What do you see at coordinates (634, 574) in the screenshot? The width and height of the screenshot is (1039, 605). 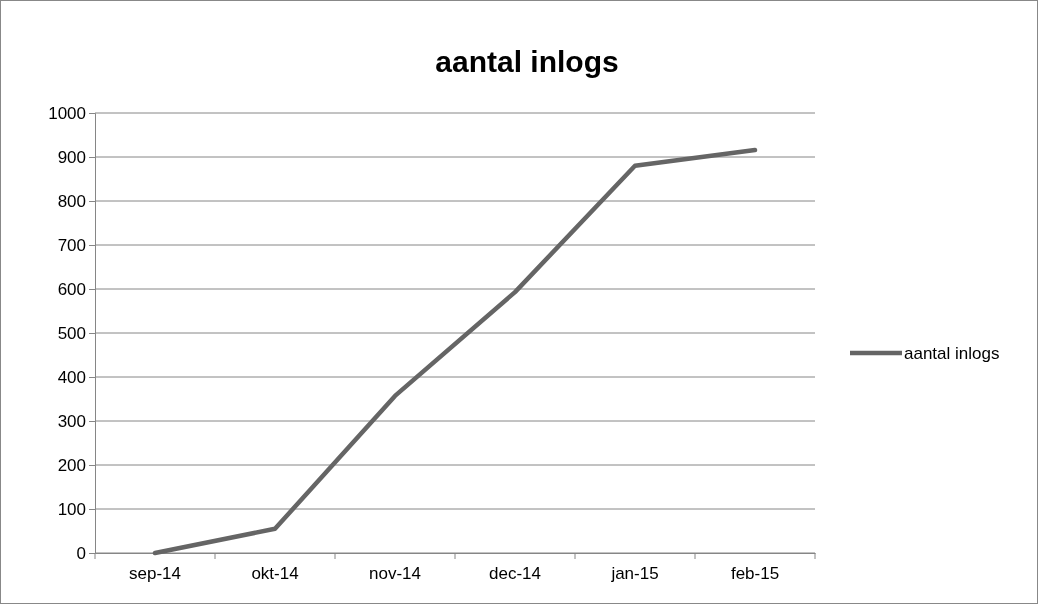 I see `x-tick-label: jan-15` at bounding box center [634, 574].